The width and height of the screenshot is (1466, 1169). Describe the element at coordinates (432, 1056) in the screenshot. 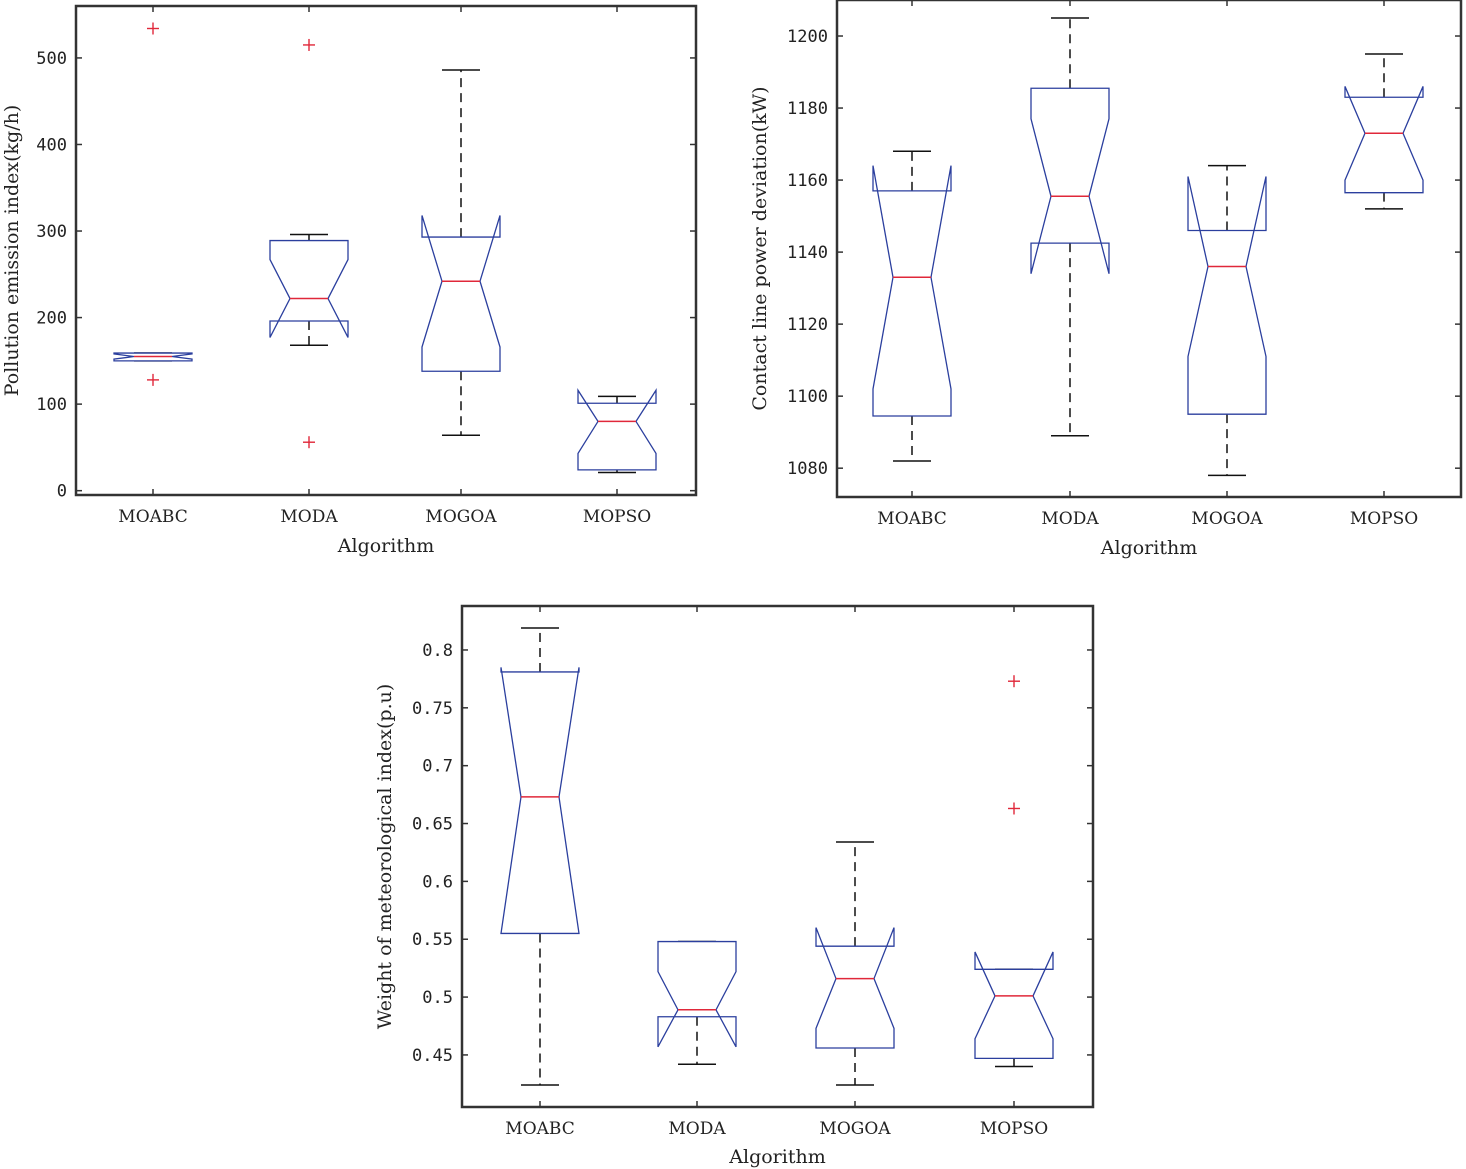

I see `y-tick-label: 0.45` at that location.